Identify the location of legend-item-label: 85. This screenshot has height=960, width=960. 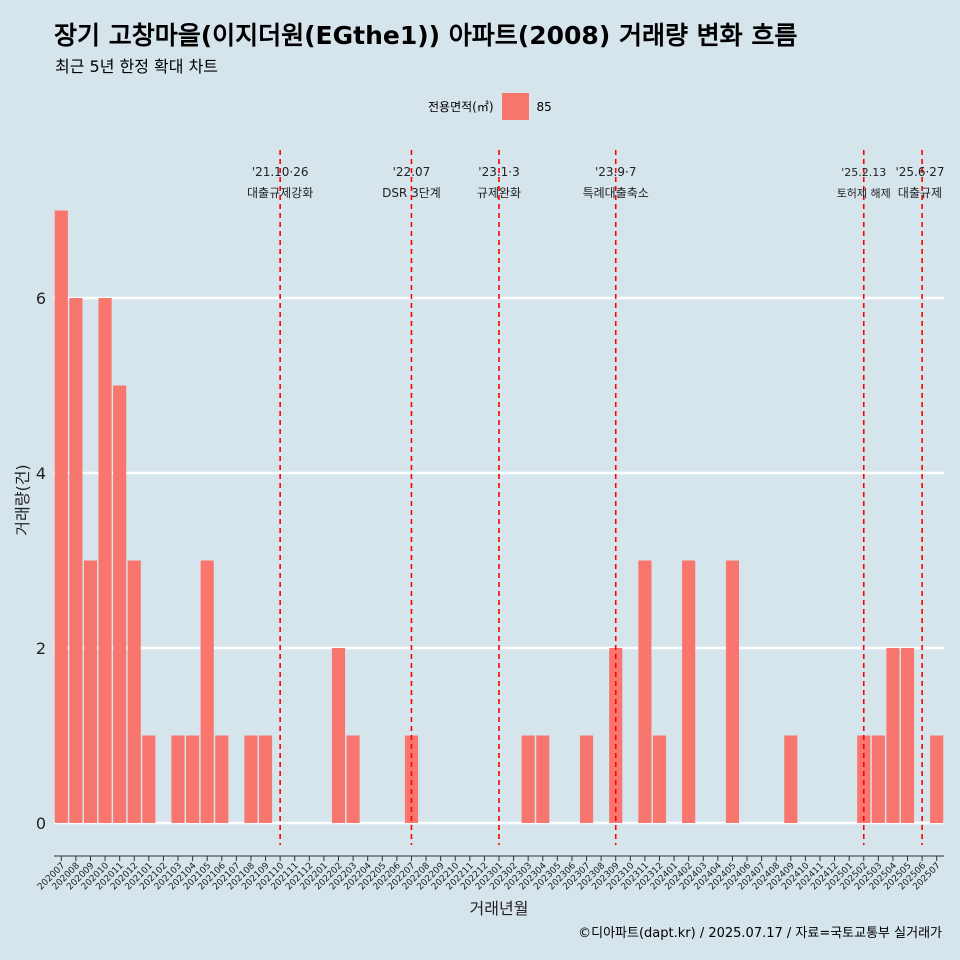
(544, 106).